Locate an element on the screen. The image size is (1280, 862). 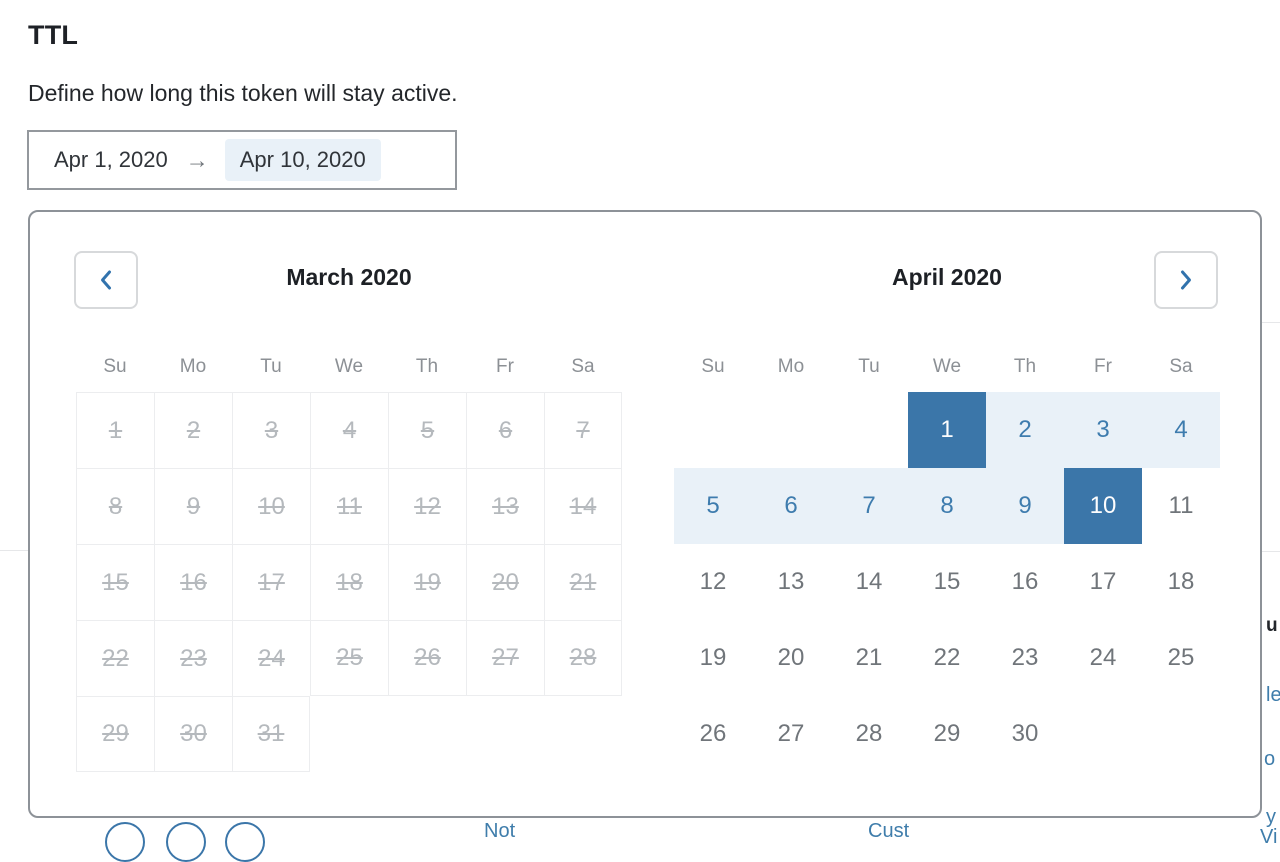
day-cell-april-29: 29 is located at coordinates (947, 733).